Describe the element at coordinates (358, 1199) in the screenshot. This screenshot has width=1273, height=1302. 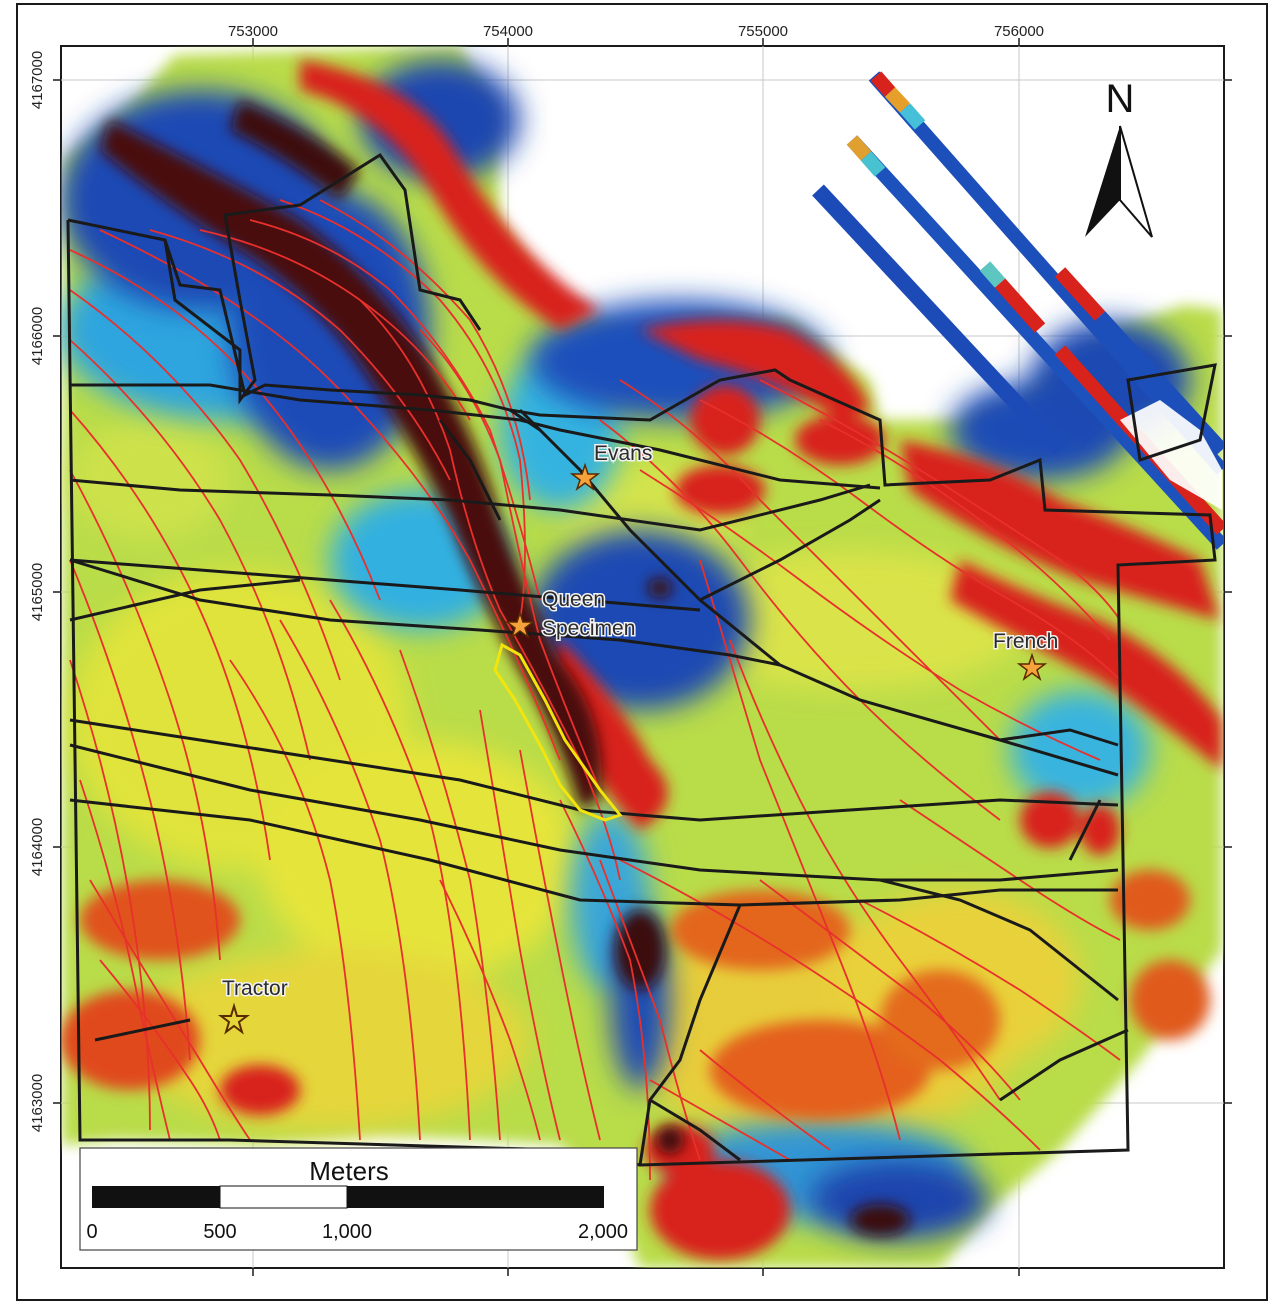
I see `scale-bar: Meters 0 500 1,000 2,000` at that location.